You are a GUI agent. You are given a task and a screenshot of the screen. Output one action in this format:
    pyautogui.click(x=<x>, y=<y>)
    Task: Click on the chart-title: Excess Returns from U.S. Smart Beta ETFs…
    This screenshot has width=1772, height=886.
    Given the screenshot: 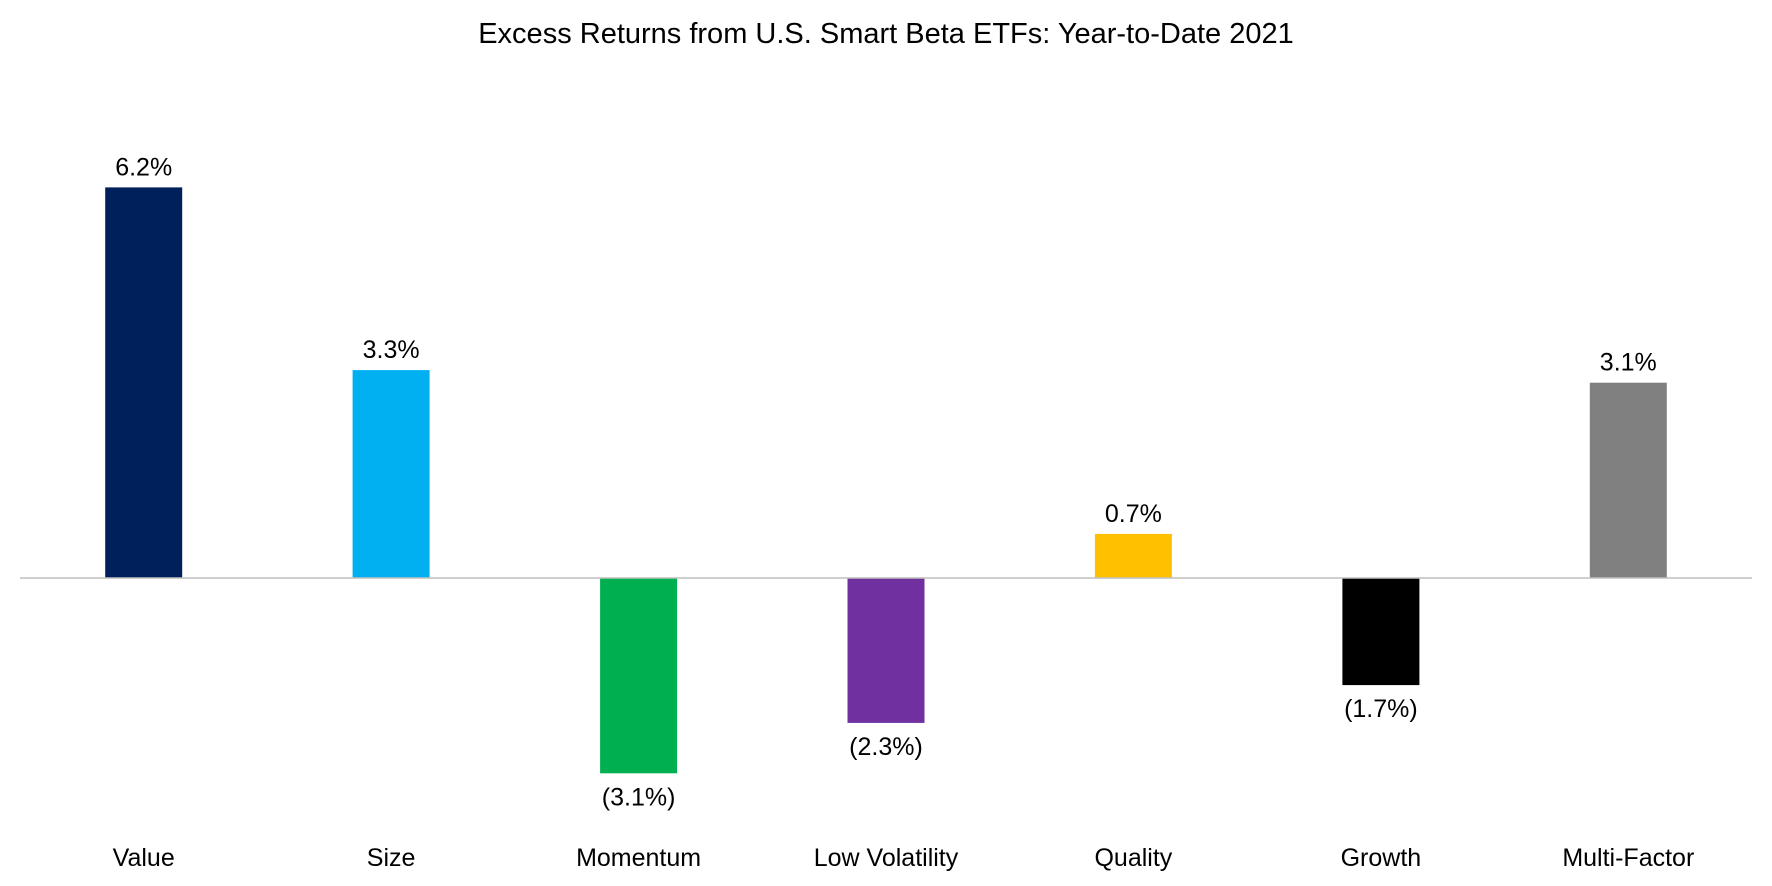 What is the action you would take?
    pyautogui.click(x=886, y=34)
    